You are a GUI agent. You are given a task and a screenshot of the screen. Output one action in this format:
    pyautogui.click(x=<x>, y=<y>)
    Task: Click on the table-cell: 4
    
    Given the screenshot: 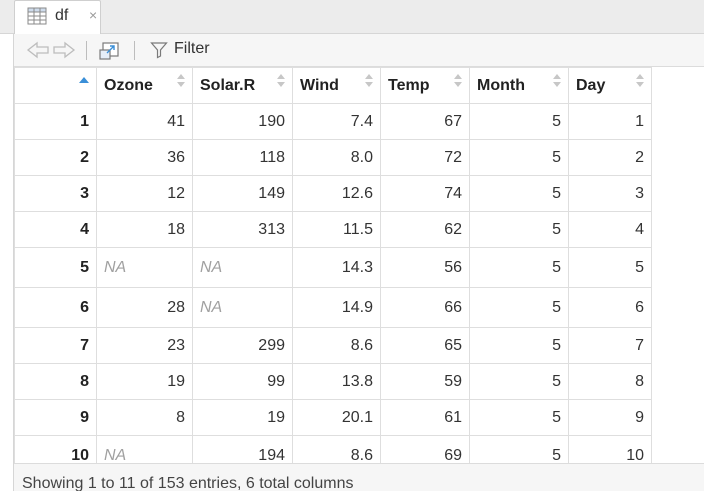 What is the action you would take?
    pyautogui.click(x=610, y=229)
    